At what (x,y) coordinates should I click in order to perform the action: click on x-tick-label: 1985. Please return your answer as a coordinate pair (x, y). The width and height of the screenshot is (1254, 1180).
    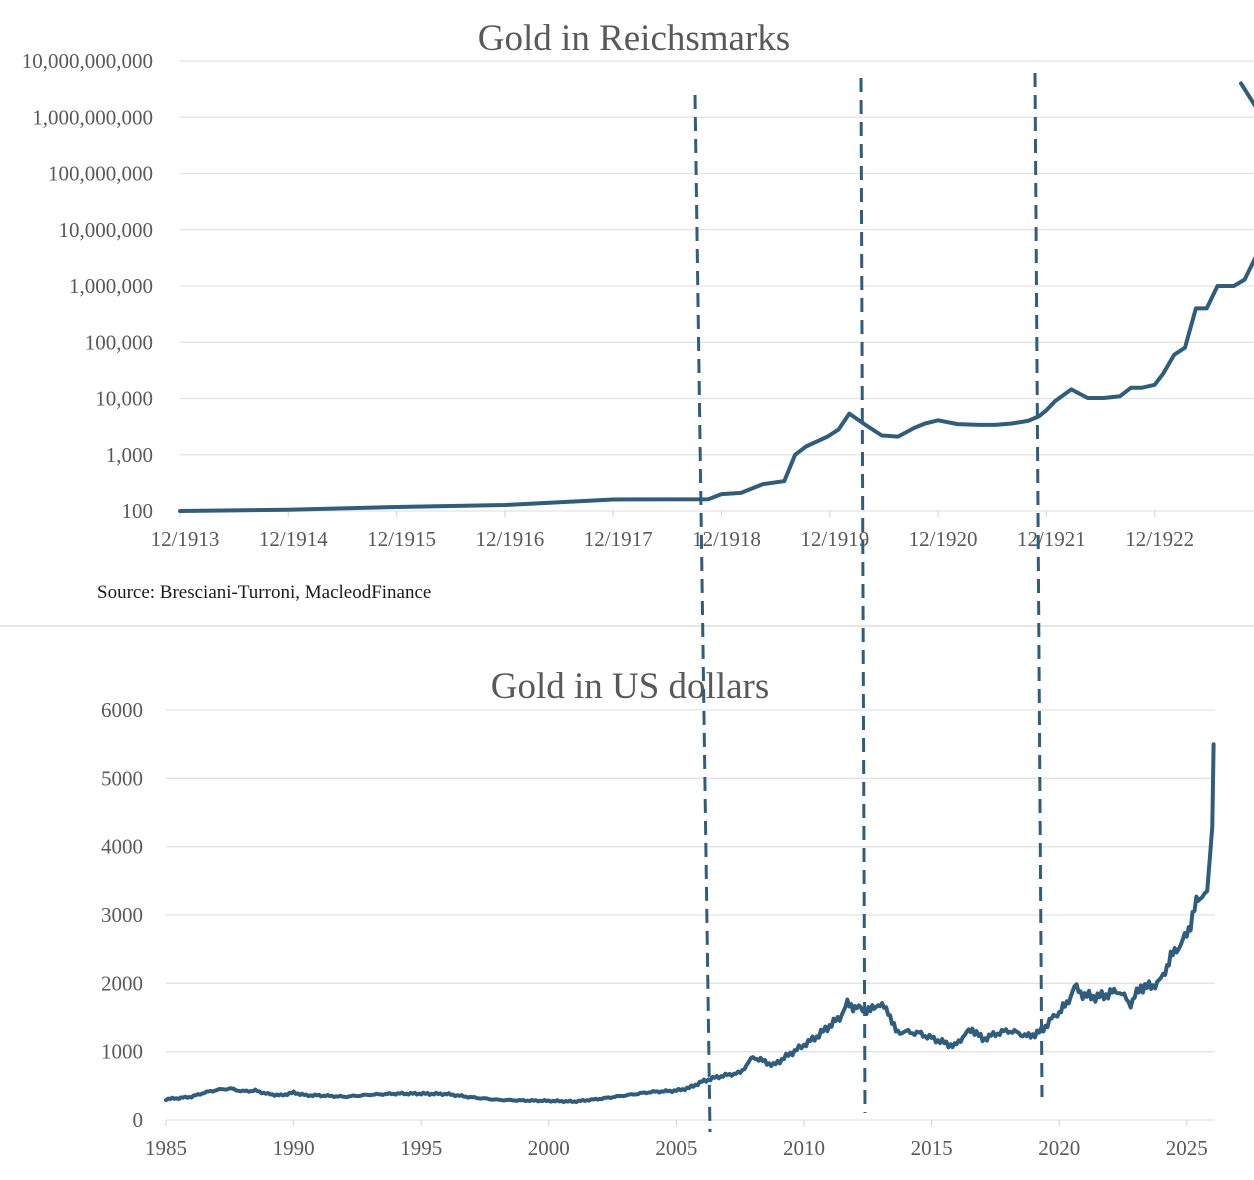
    Looking at the image, I should click on (166, 1148).